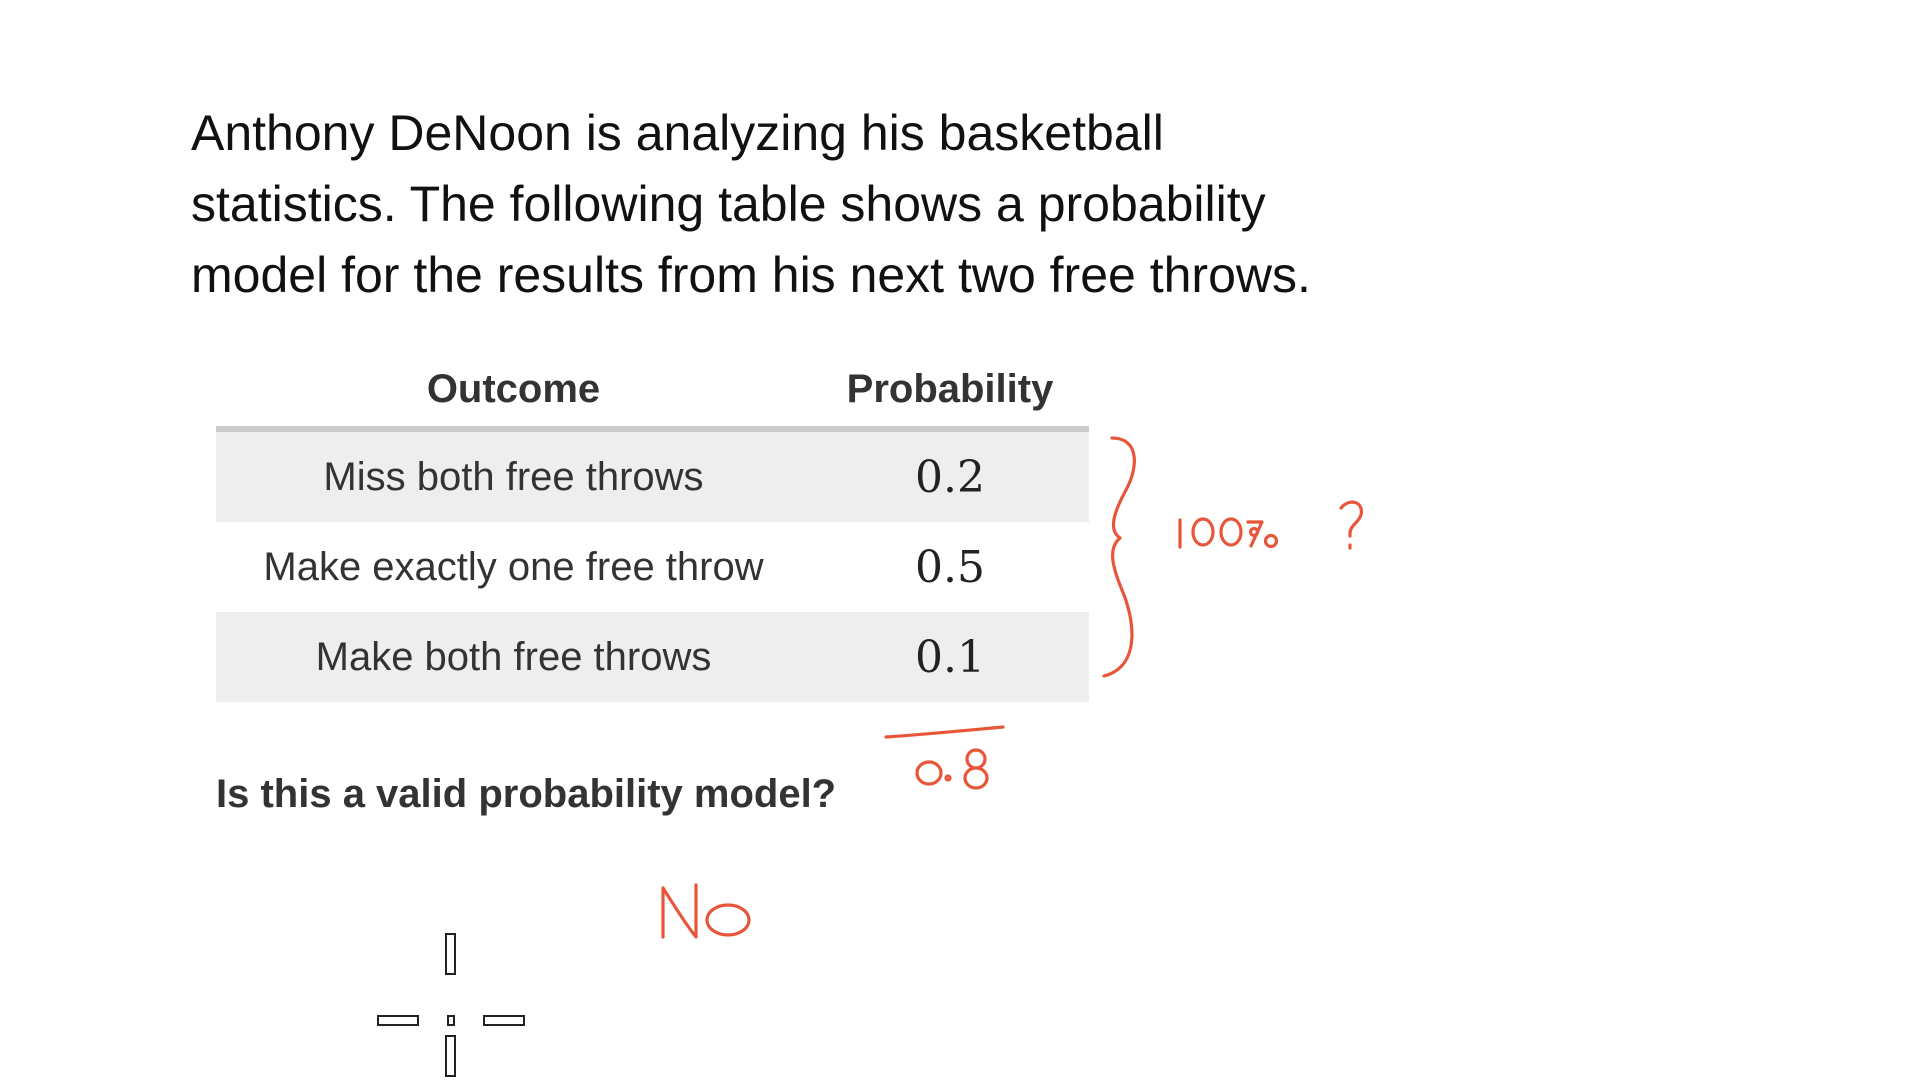  What do you see at coordinates (513, 656) in the screenshot?
I see `outcome-cell: Make both free throws` at bounding box center [513, 656].